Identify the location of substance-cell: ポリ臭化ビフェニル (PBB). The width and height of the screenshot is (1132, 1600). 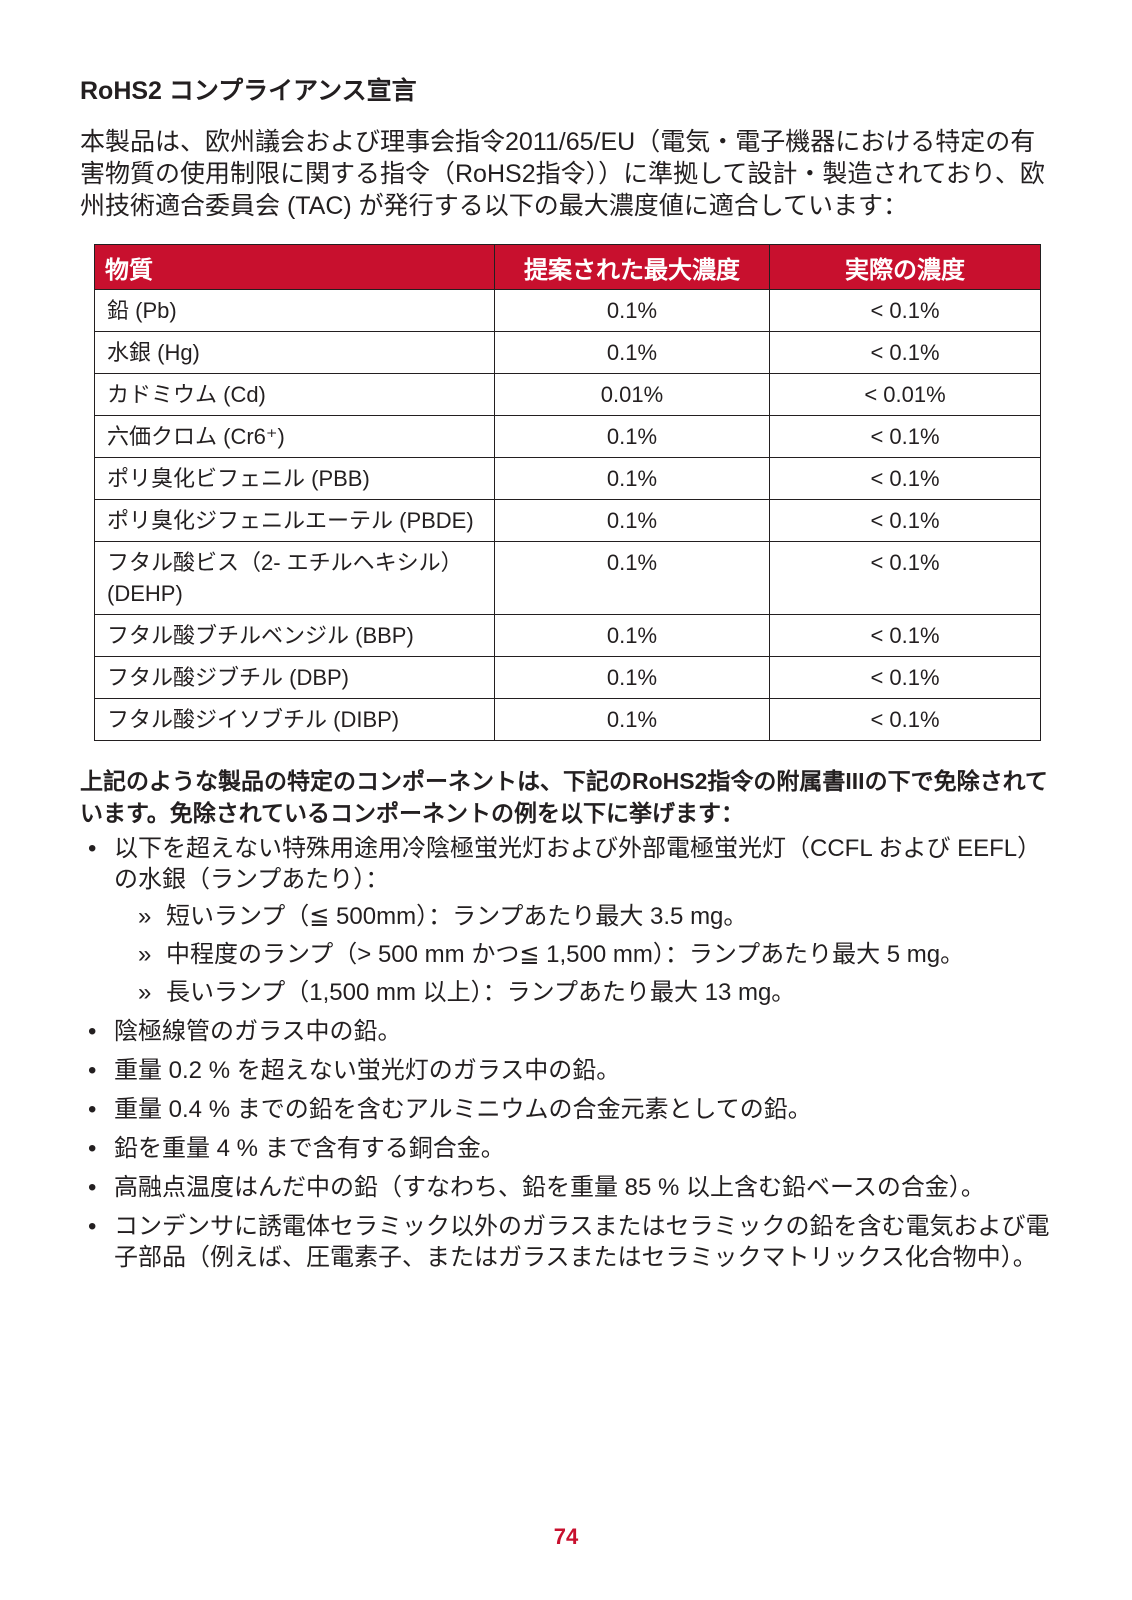
(294, 478).